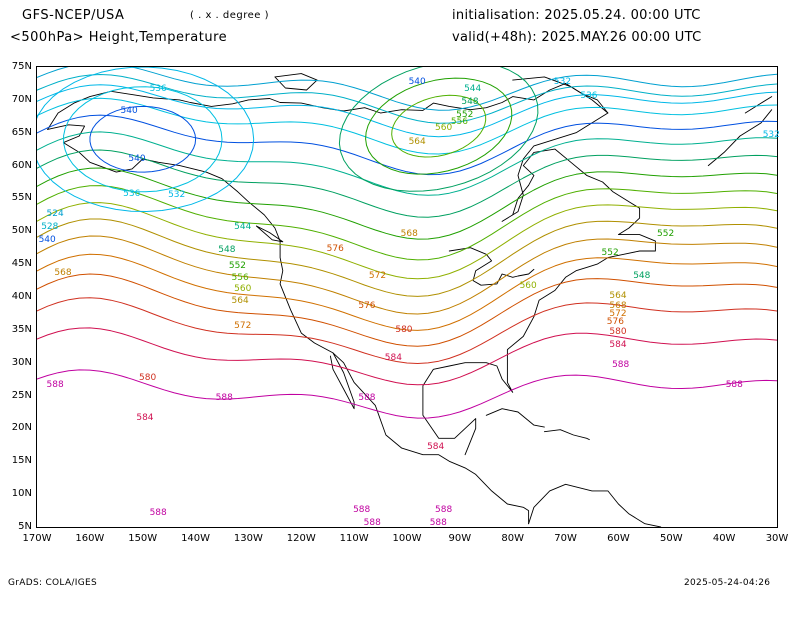 The image size is (800, 618). I want to click on lat-tick-60N: 60N, so click(21, 165).